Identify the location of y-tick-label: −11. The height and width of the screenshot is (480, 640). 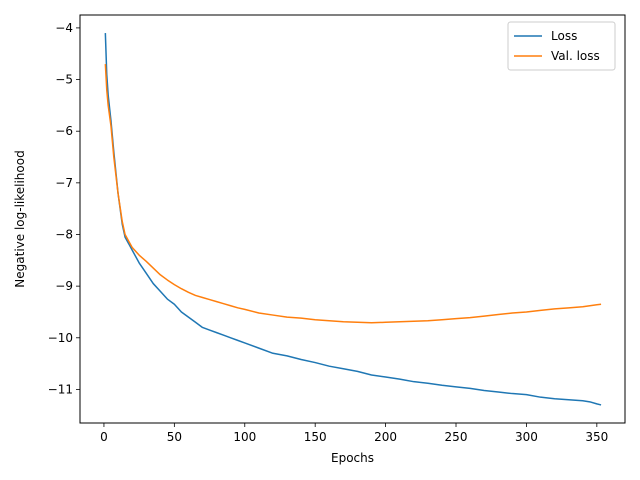
(60, 389).